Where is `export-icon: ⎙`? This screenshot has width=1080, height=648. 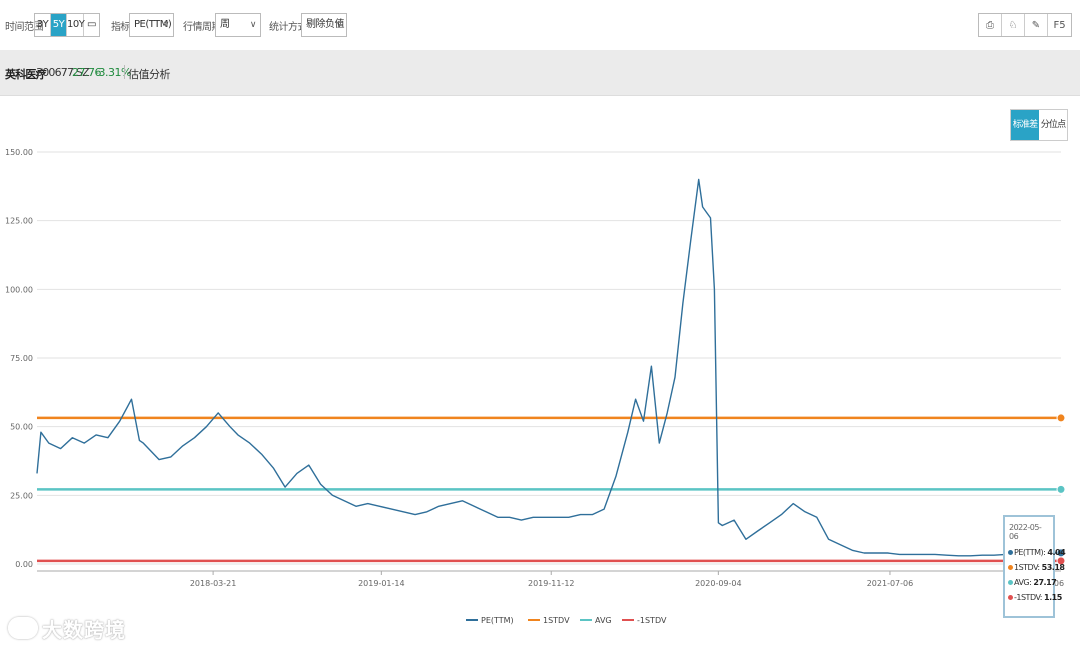
export-icon: ⎙ is located at coordinates (990, 25).